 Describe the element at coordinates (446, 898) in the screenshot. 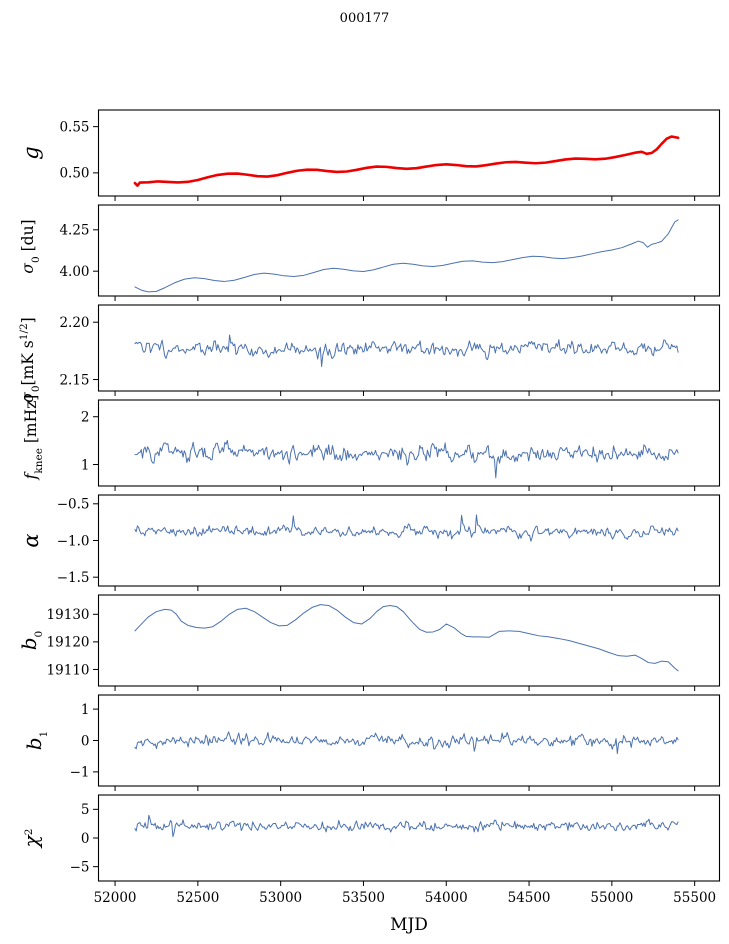

I see `x-tick-label: 54000` at that location.